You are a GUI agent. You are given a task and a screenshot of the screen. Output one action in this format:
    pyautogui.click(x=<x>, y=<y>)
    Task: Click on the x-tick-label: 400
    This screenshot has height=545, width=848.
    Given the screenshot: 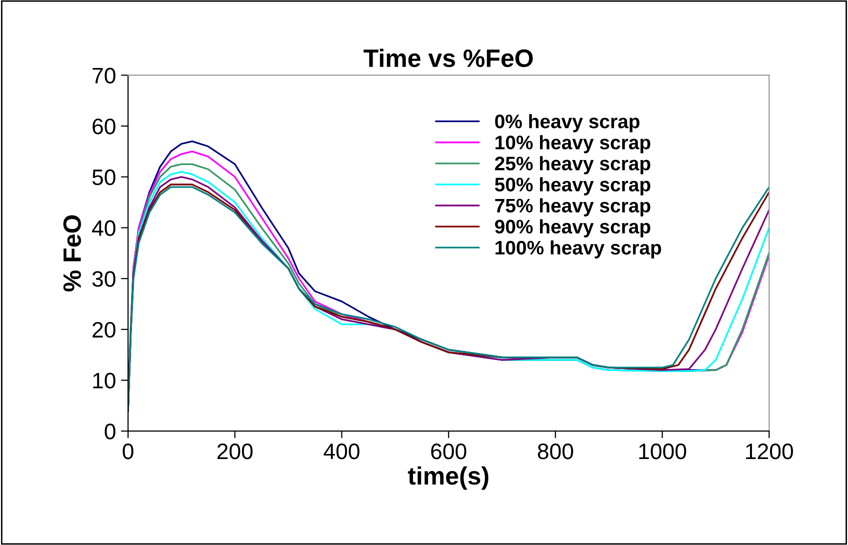 What is the action you would take?
    pyautogui.click(x=342, y=451)
    